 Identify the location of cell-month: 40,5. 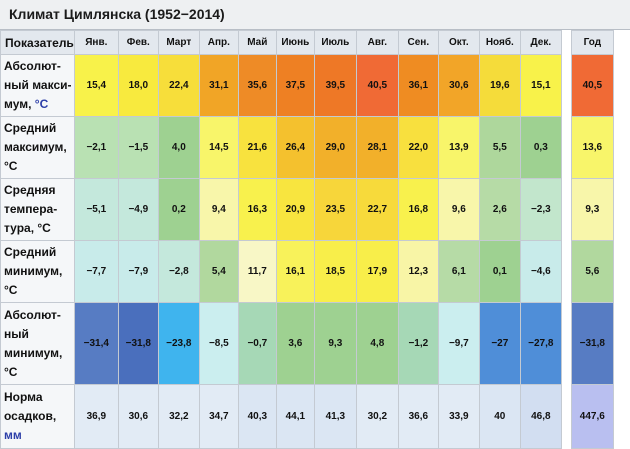
(377, 85).